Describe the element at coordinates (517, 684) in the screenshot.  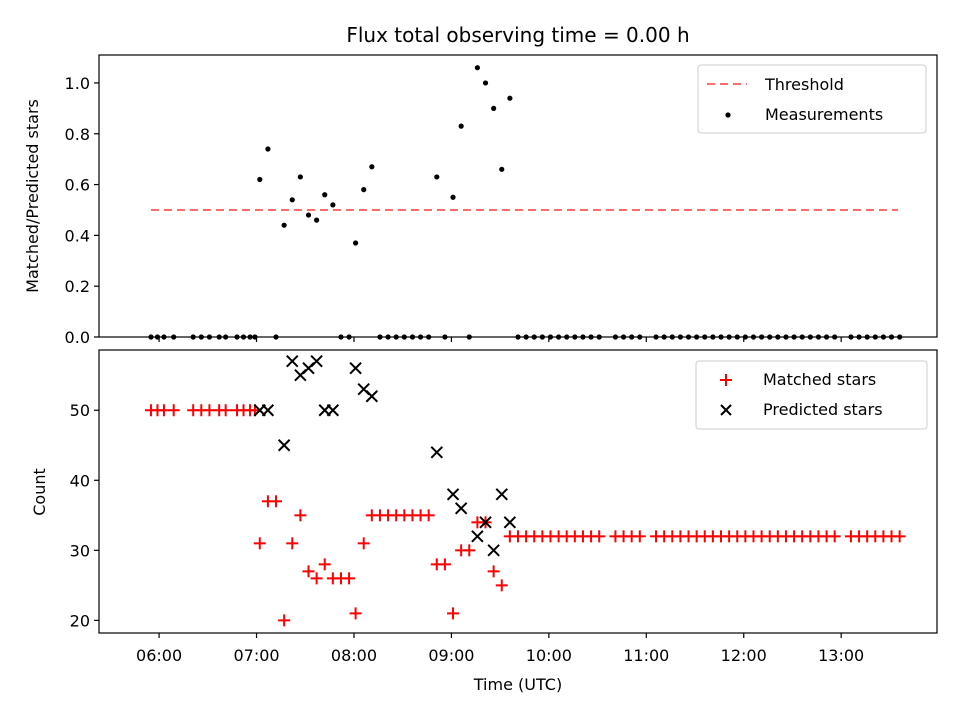
I see `bottom-x-axis-label: Time (UTC)` at that location.